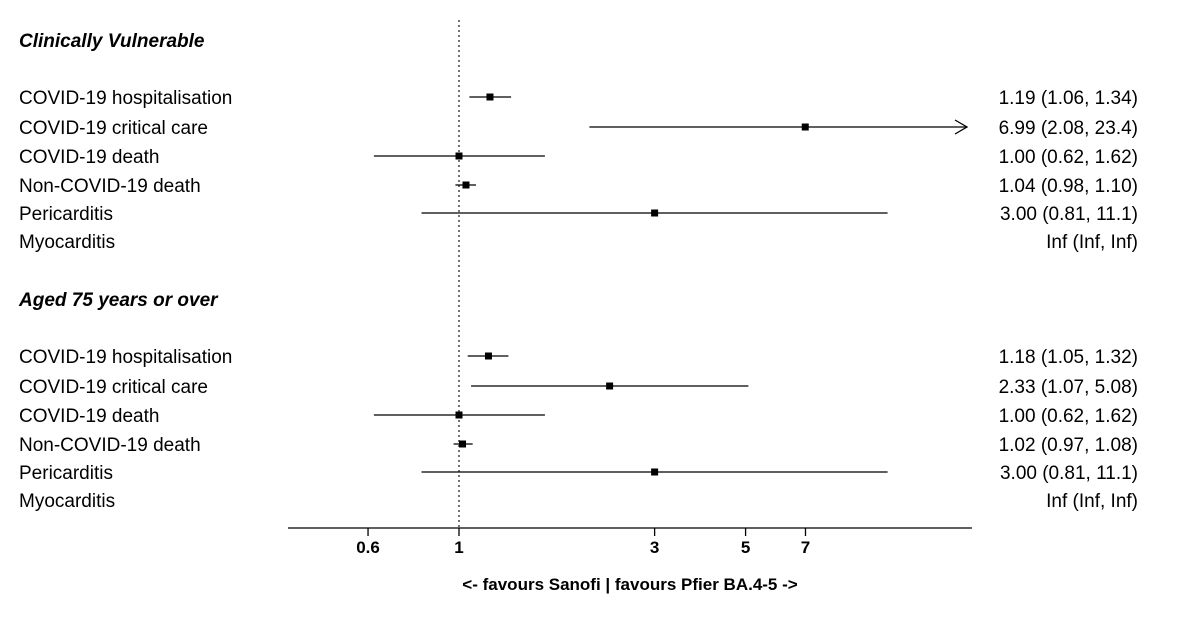  I want to click on x-tick-label: 3, so click(654, 547).